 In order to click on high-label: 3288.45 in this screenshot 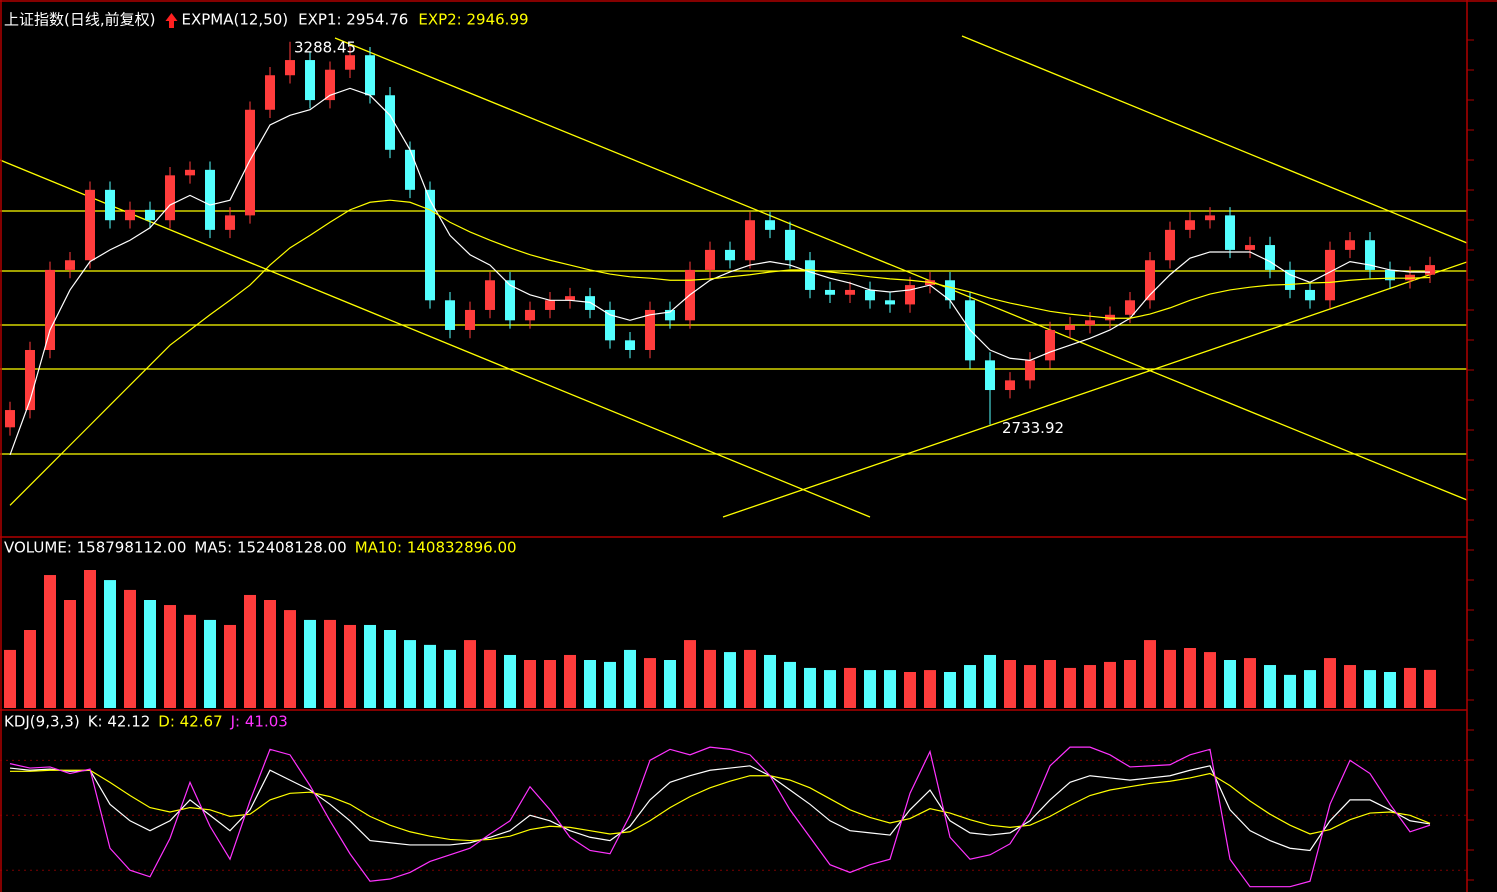, I will do `click(325, 47)`.